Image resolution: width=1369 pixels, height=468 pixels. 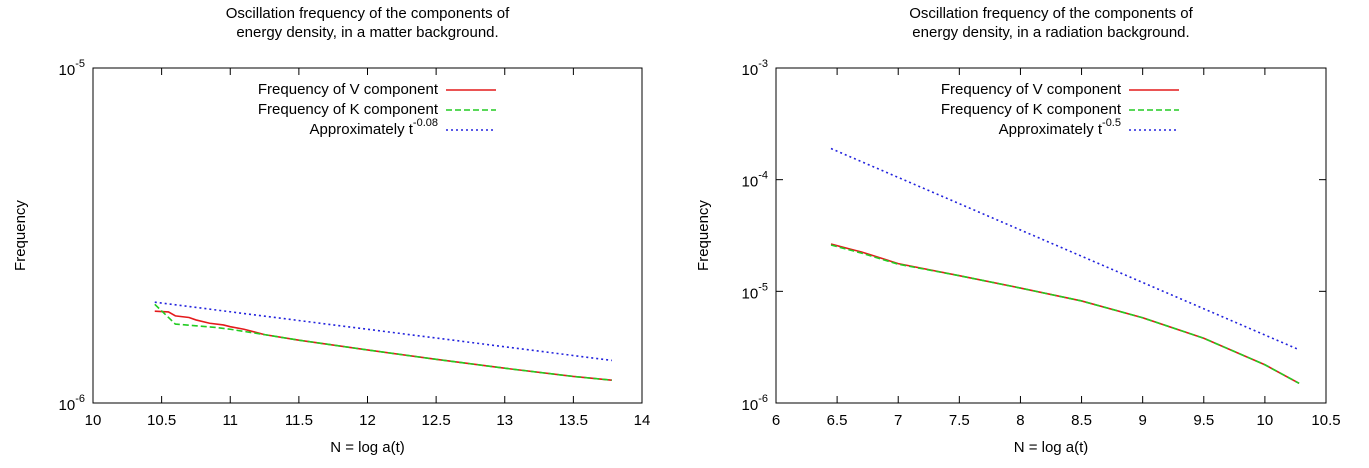 I want to click on x-tick-label: 12, so click(x=367, y=420).